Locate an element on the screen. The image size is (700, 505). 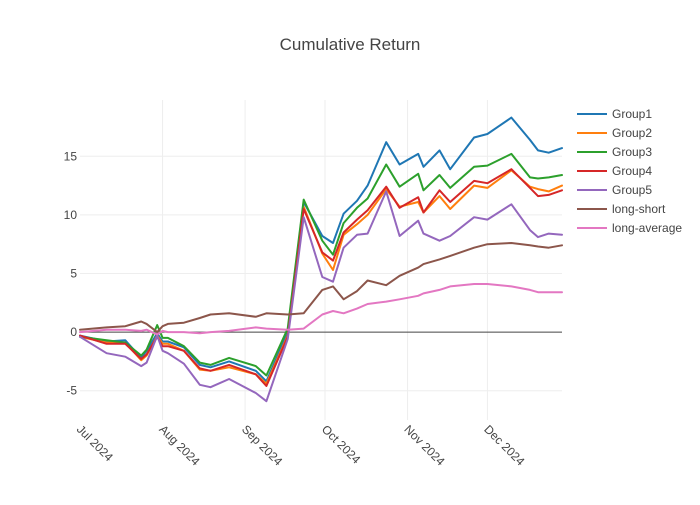
x-tick-label: Sep 2024 is located at coordinates (262, 445).